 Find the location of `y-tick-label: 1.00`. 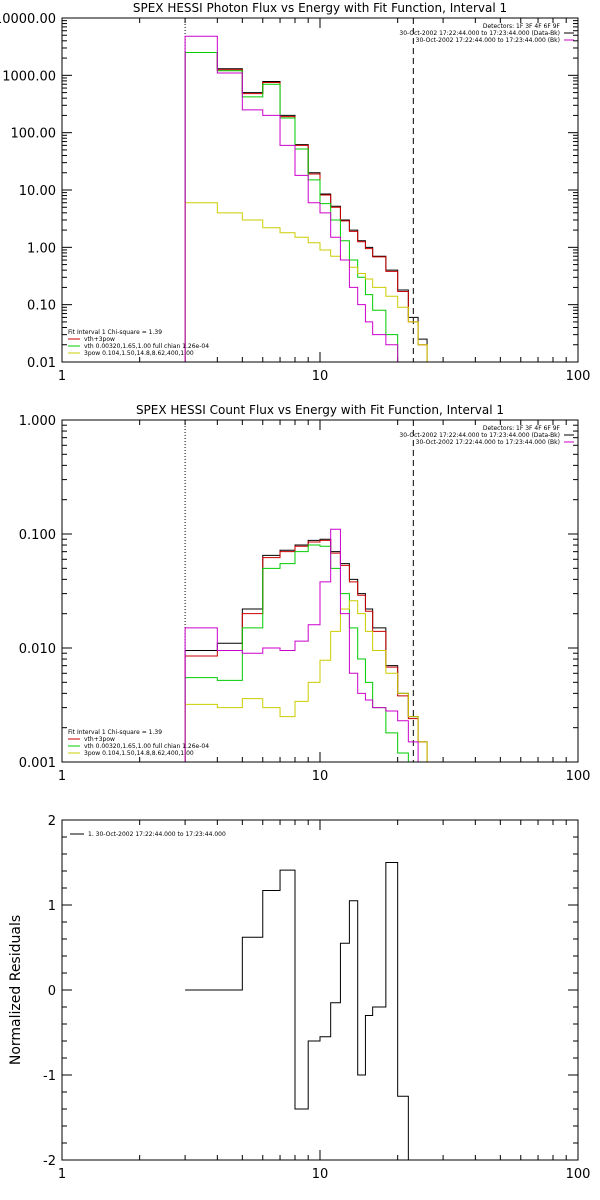

y-tick-label: 1.00 is located at coordinates (41, 248).